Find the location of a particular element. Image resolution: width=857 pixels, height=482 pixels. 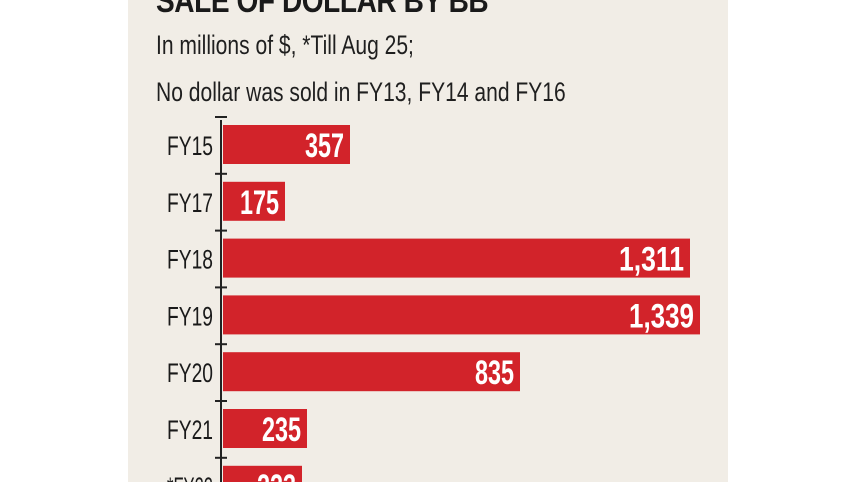

category-label: FY17 is located at coordinates (190, 203).